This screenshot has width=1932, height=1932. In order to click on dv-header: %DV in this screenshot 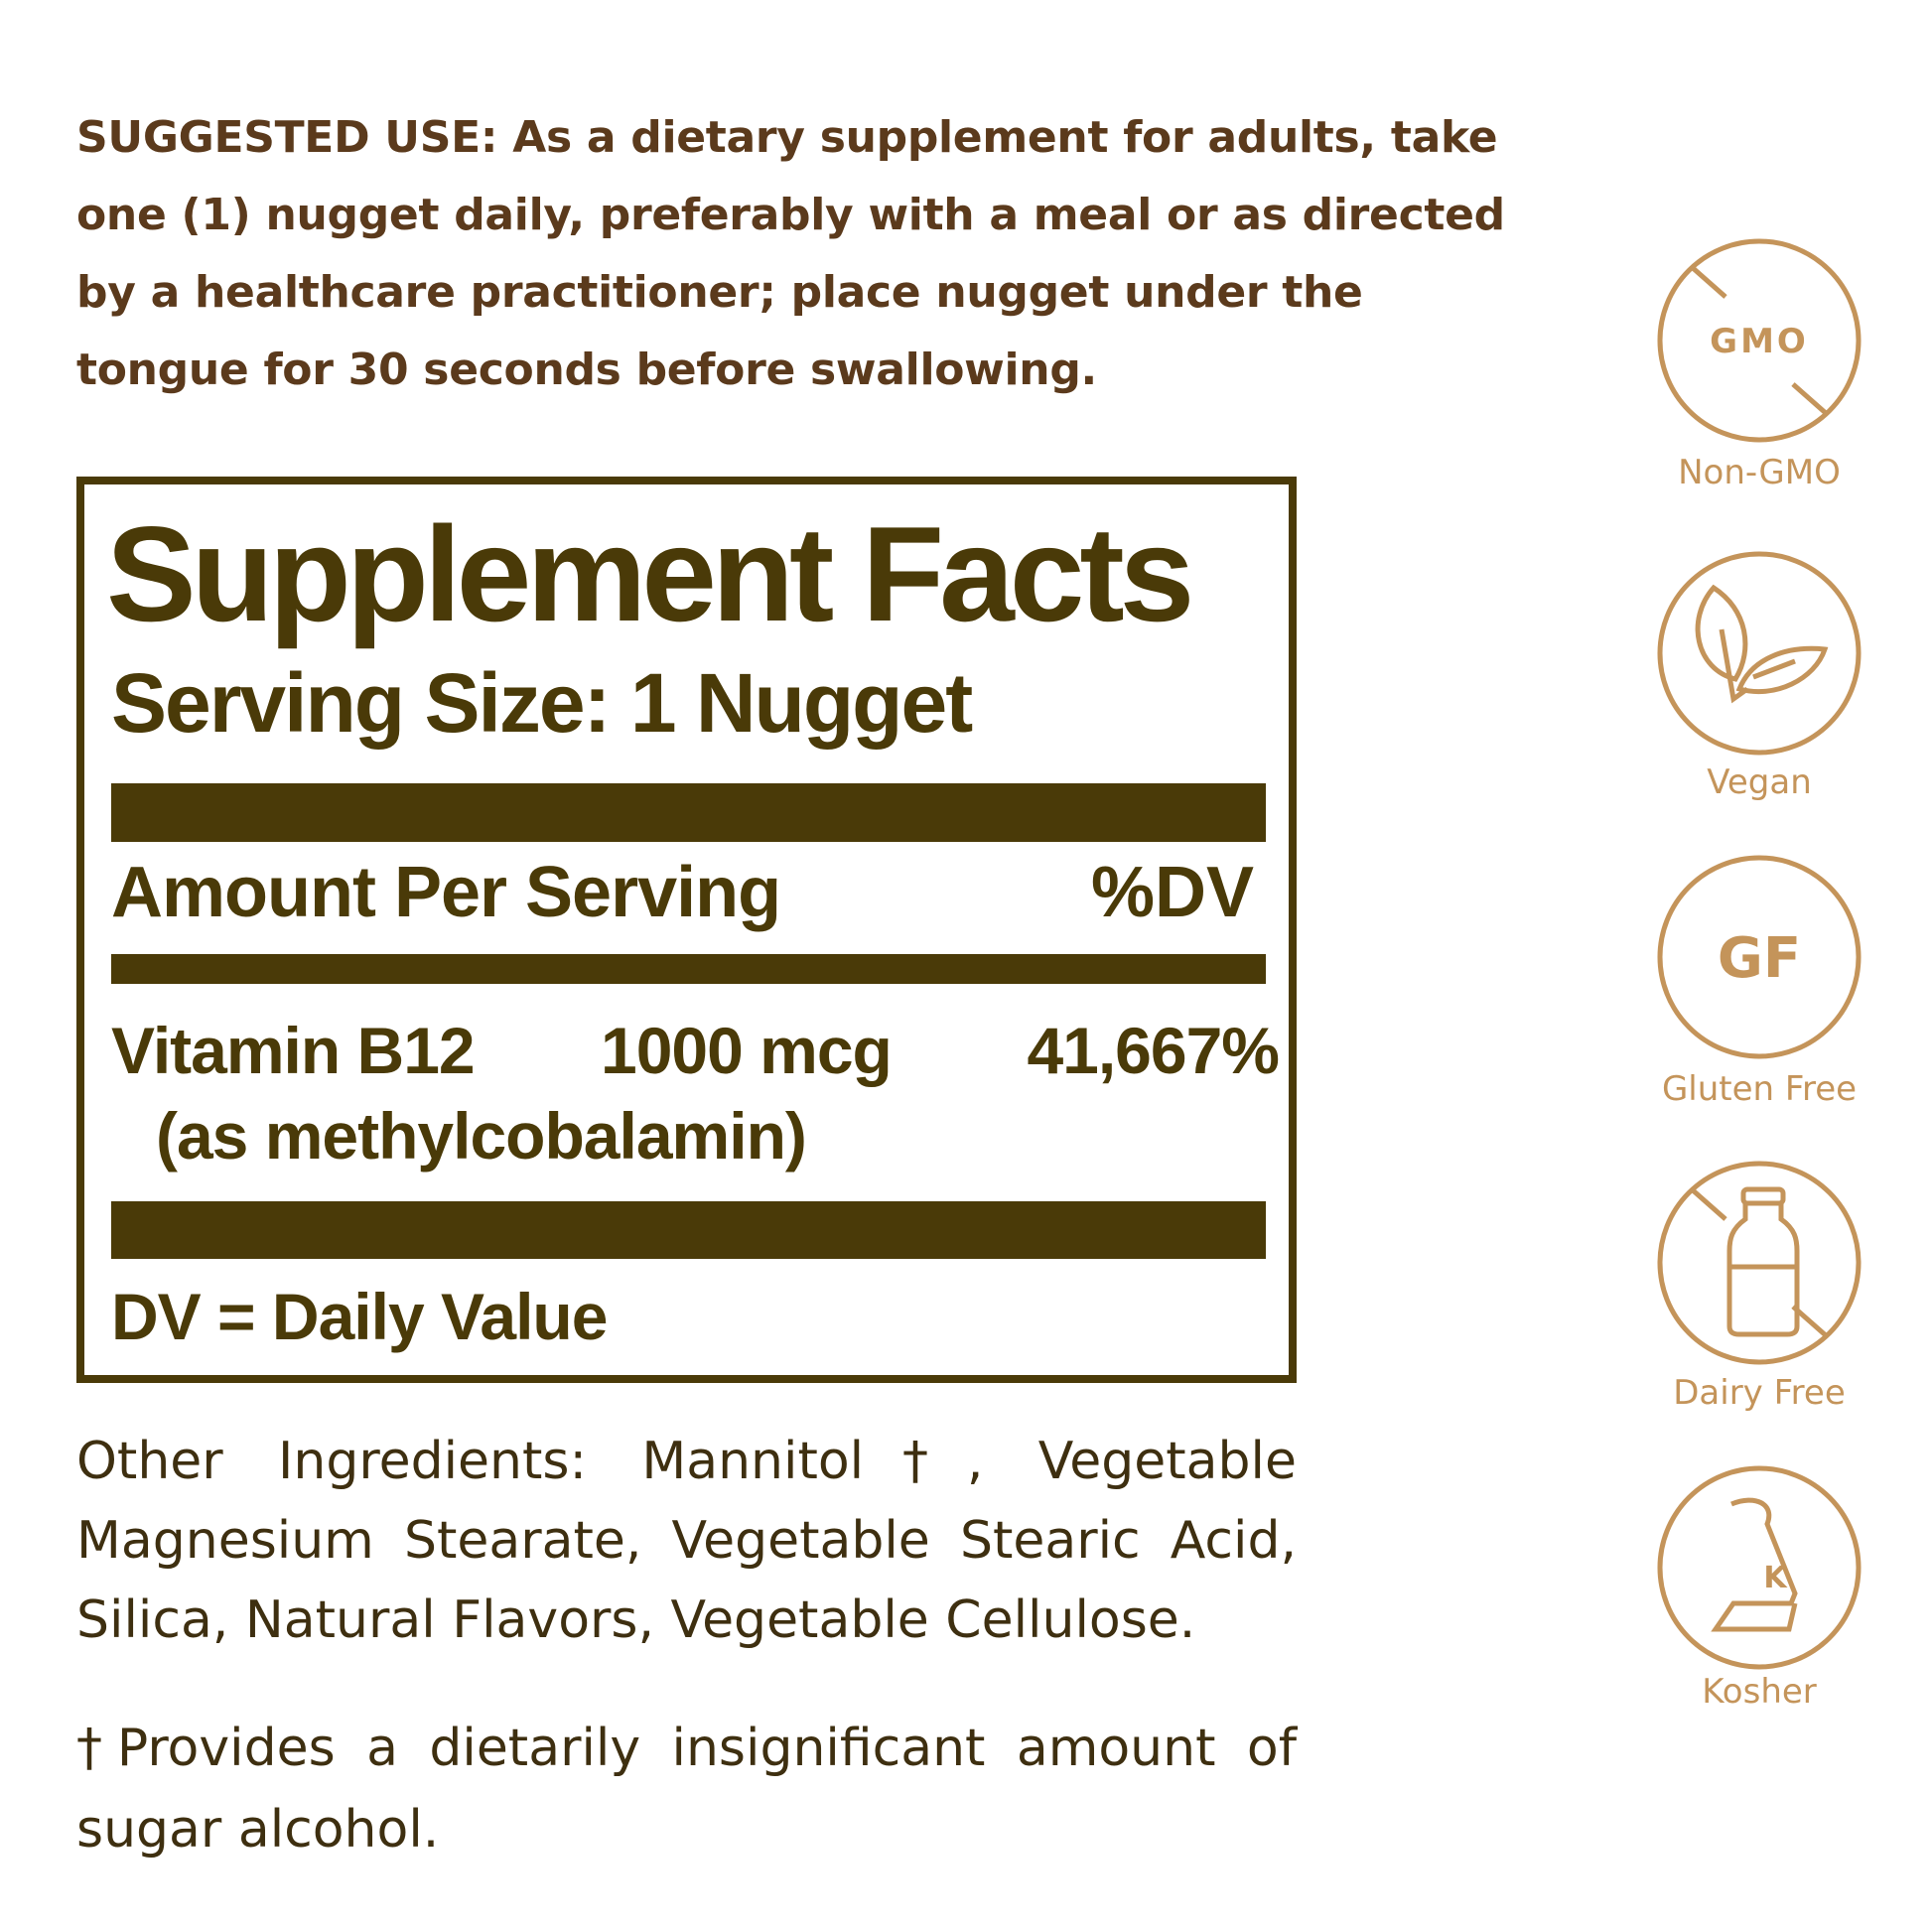, I will do `click(1172, 893)`.